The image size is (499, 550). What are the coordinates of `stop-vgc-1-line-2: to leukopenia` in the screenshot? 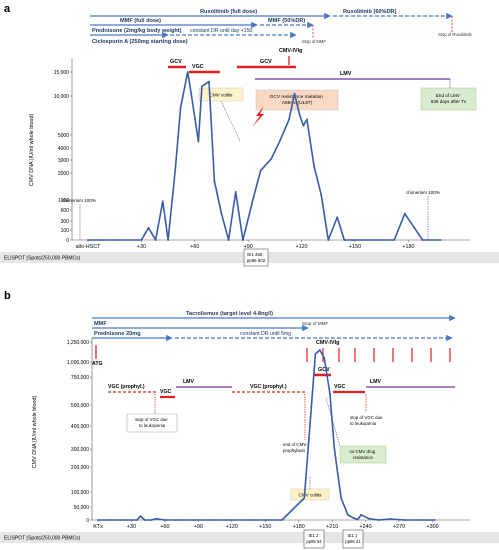 It's located at (152, 425).